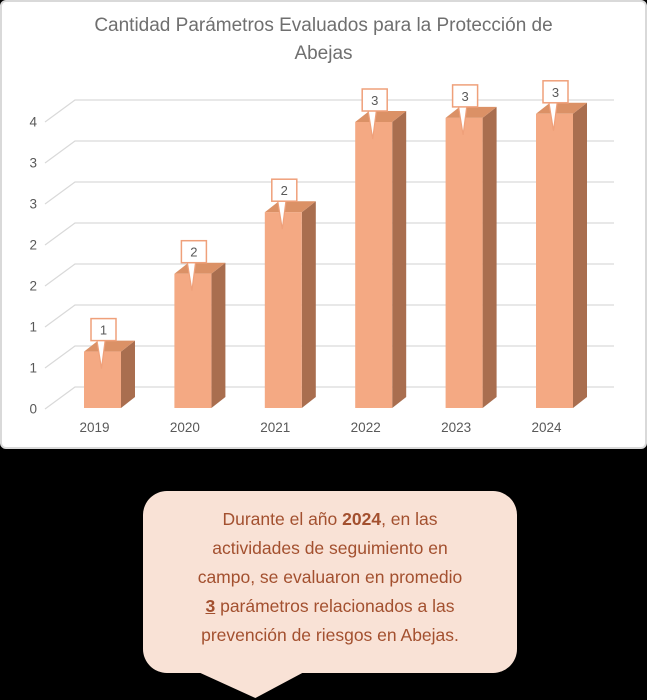  I want to click on callout-line: 3 parámetros relacionados a las, so click(330, 606).